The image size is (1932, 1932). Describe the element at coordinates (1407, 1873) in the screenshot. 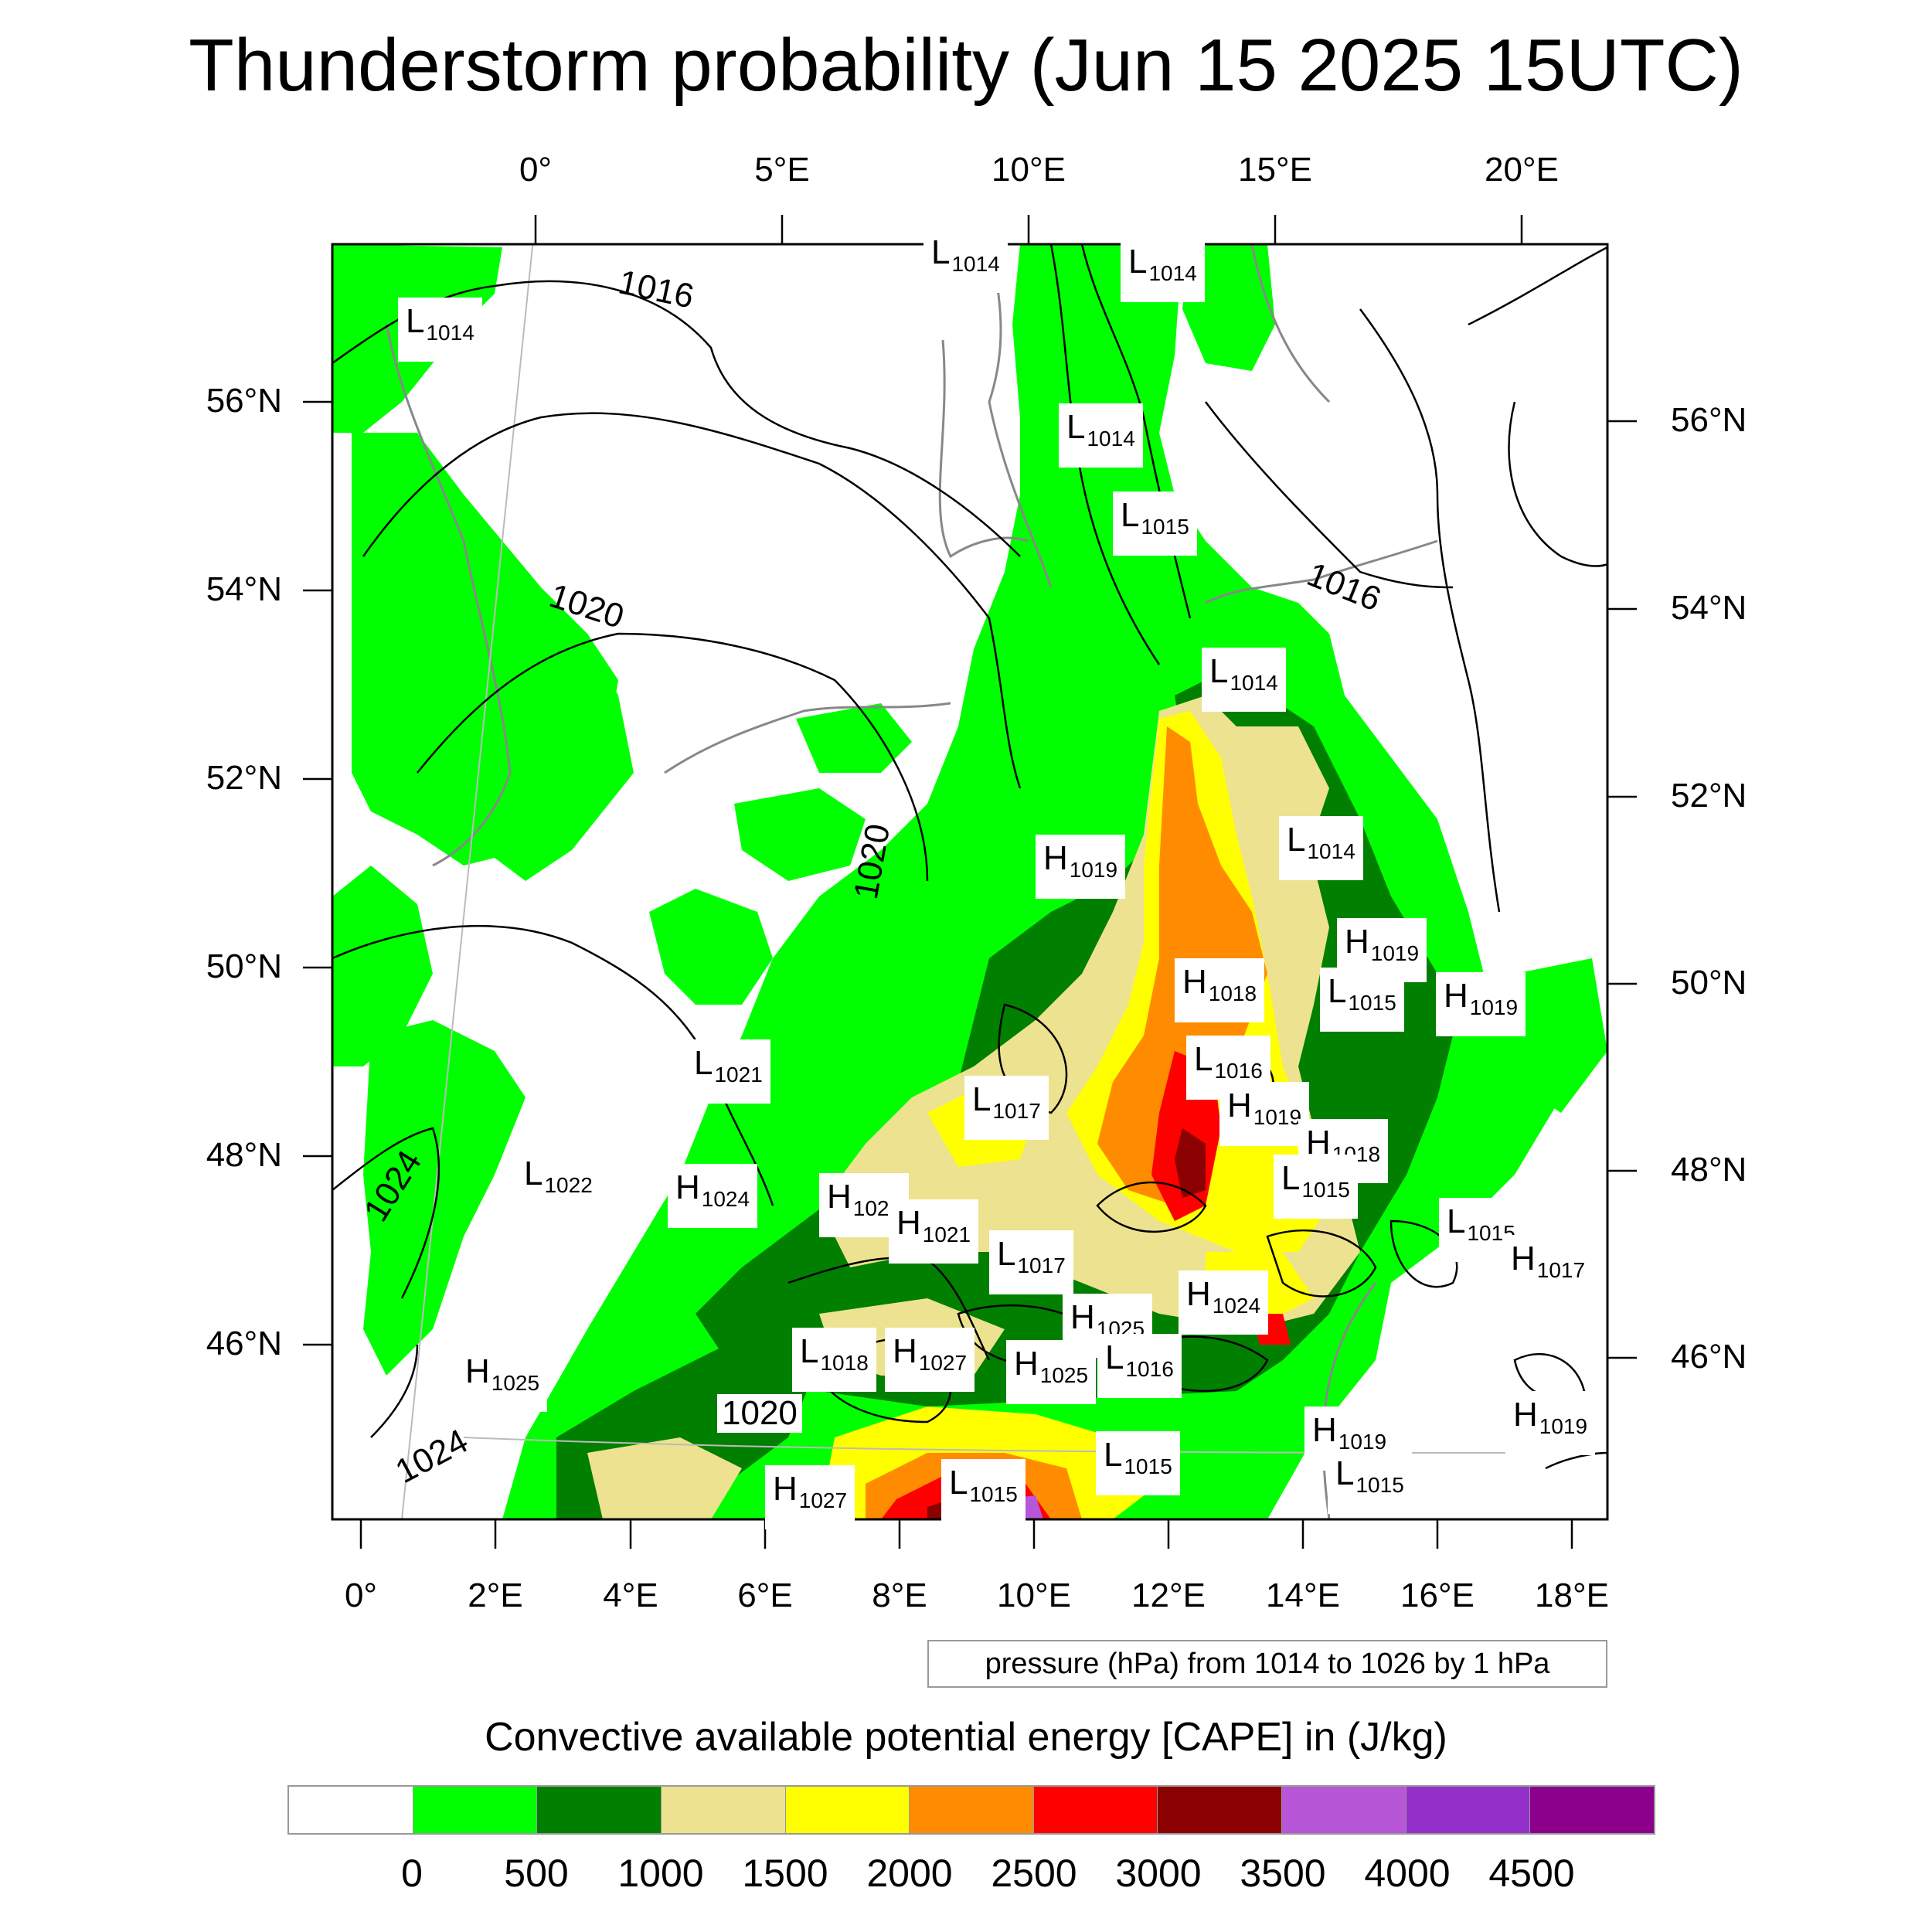

I see `colorbar-label: 4000` at that location.